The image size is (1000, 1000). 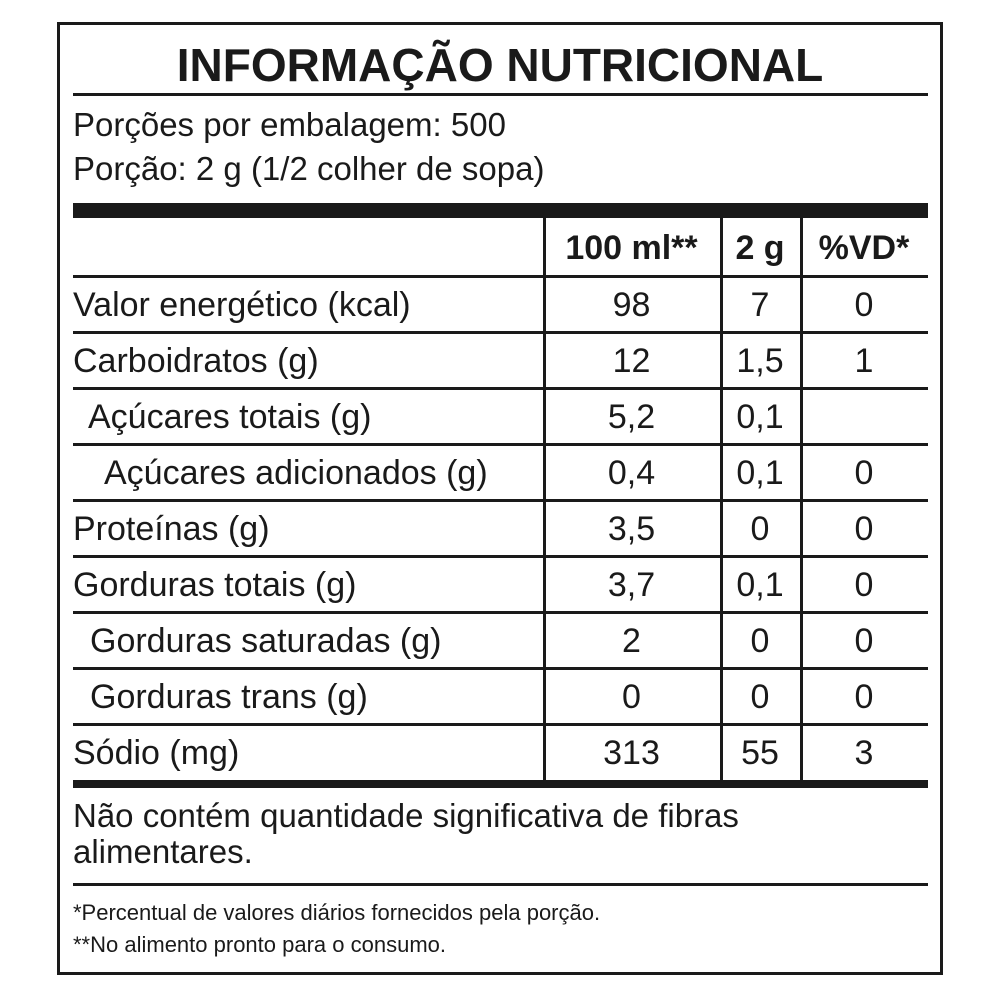 What do you see at coordinates (296, 473) in the screenshot?
I see `nutrient-name: Açúcares adicionados (g)` at bounding box center [296, 473].